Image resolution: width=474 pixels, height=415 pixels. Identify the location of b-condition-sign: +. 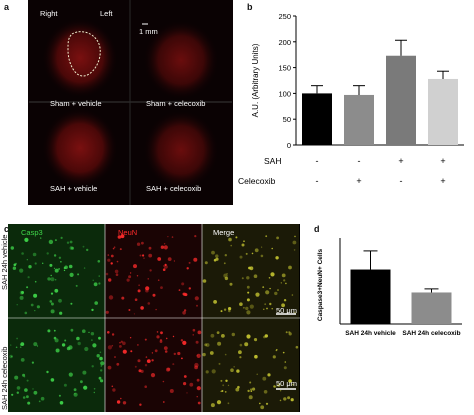
(400, 161).